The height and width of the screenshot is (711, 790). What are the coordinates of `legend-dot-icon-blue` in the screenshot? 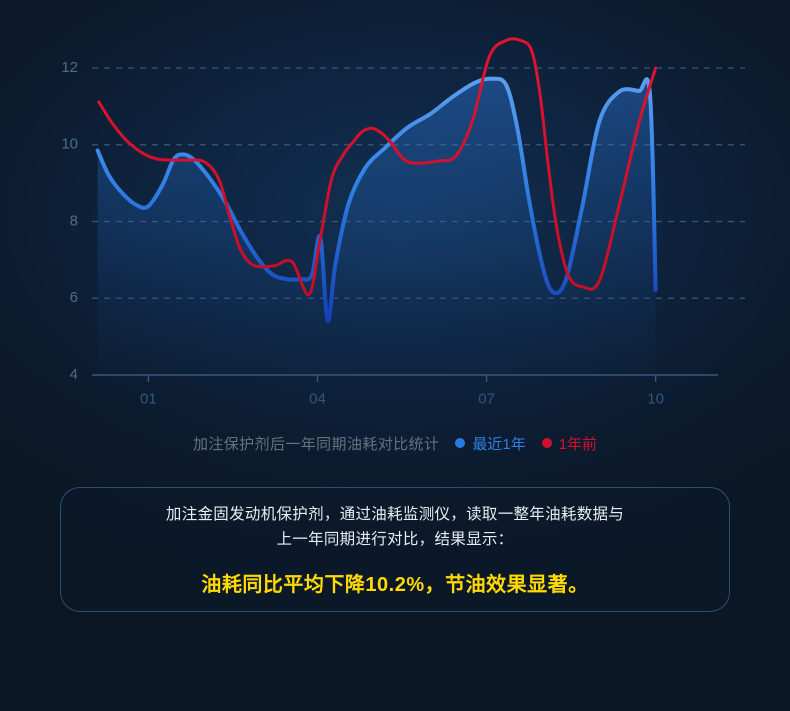 It's located at (460, 443).